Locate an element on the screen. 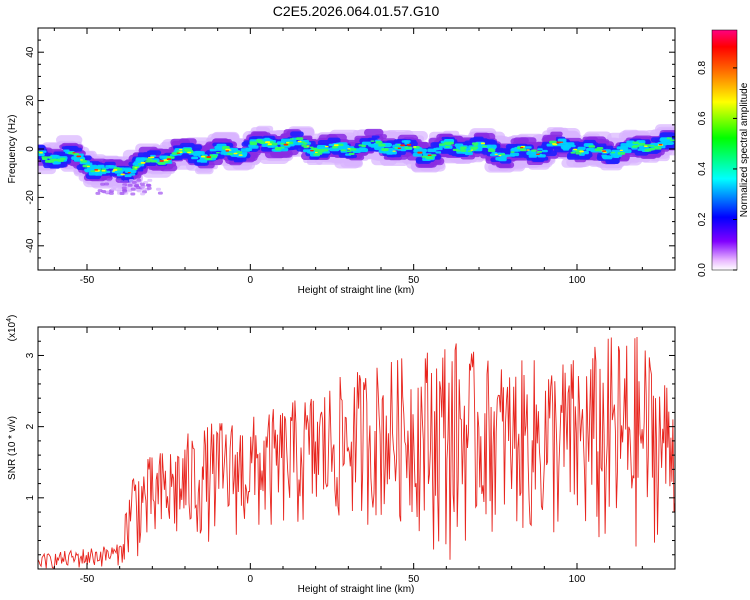 The height and width of the screenshot is (600, 750). snr-y-label: SNR (10 * v/v) is located at coordinates (12, 448).